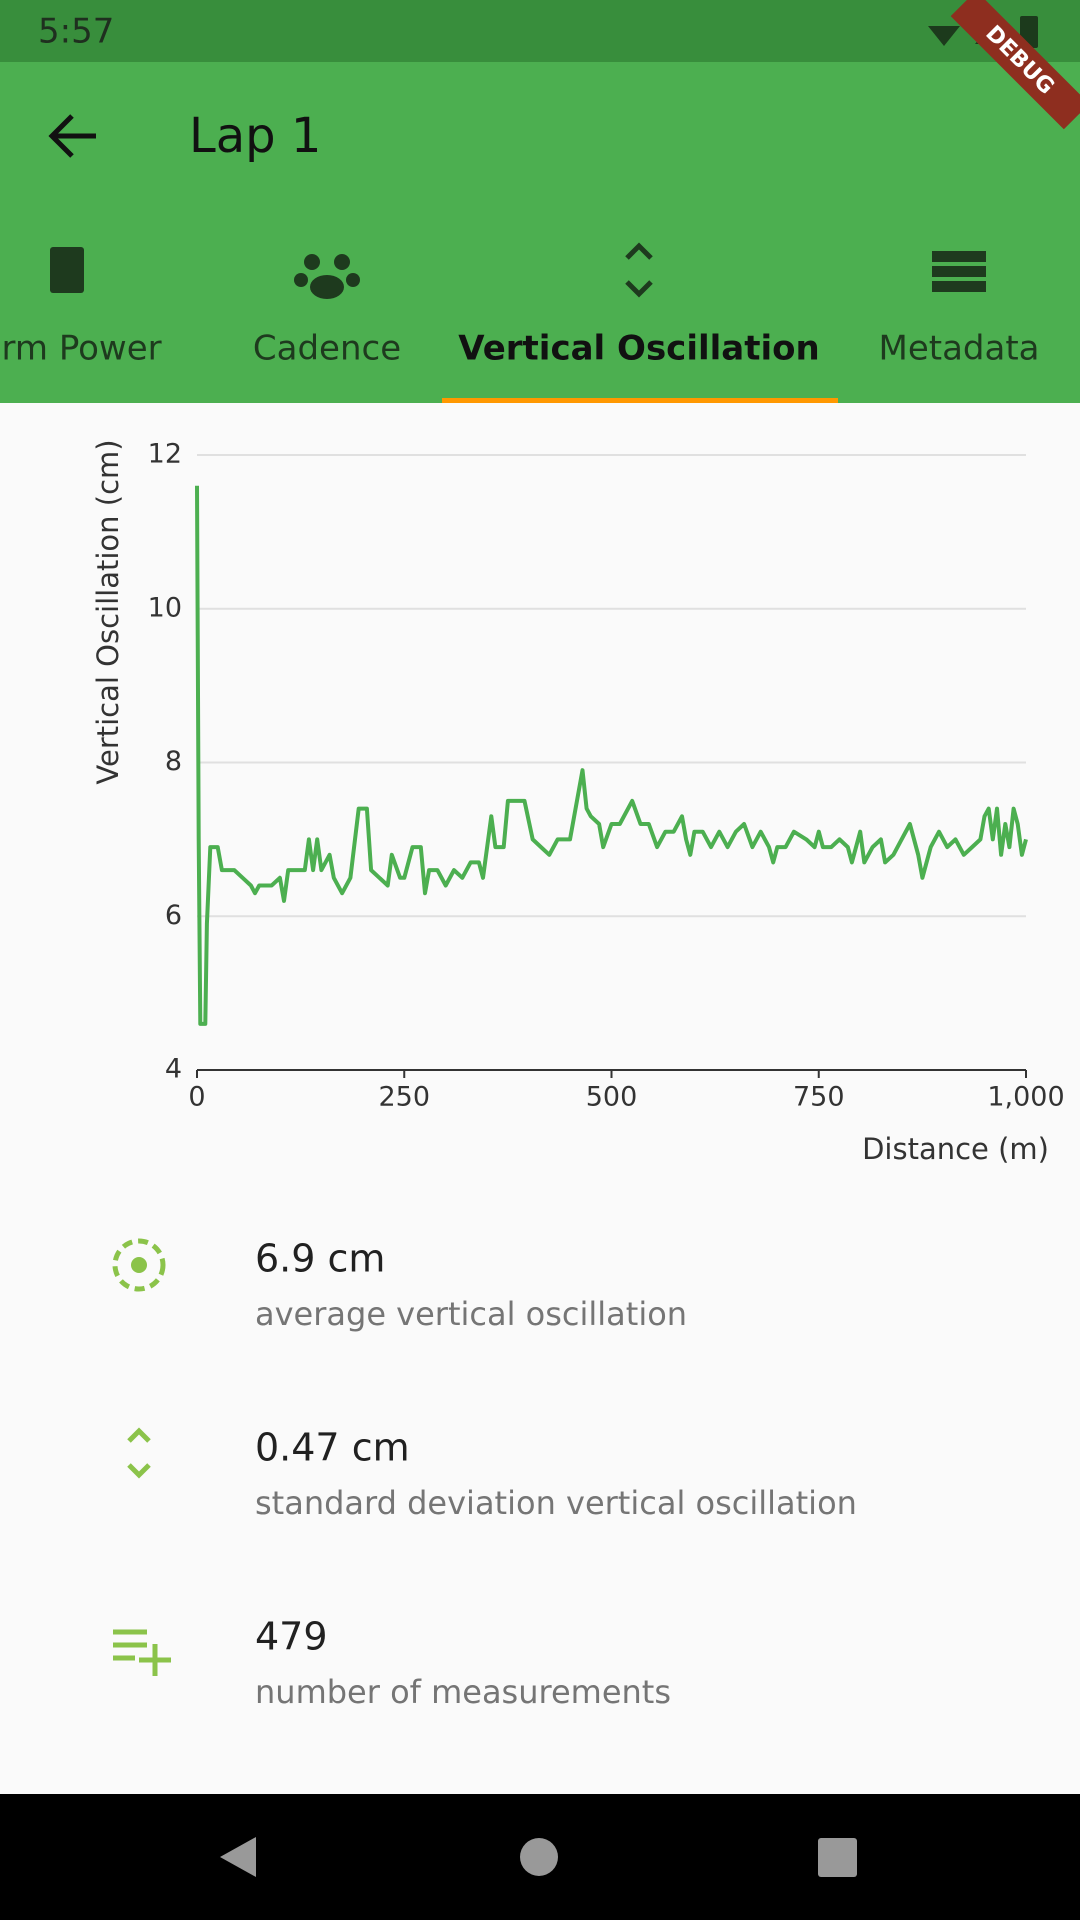 The image size is (1080, 1920). Describe the element at coordinates (958, 349) in the screenshot. I see `tab-label: Metadata` at that location.